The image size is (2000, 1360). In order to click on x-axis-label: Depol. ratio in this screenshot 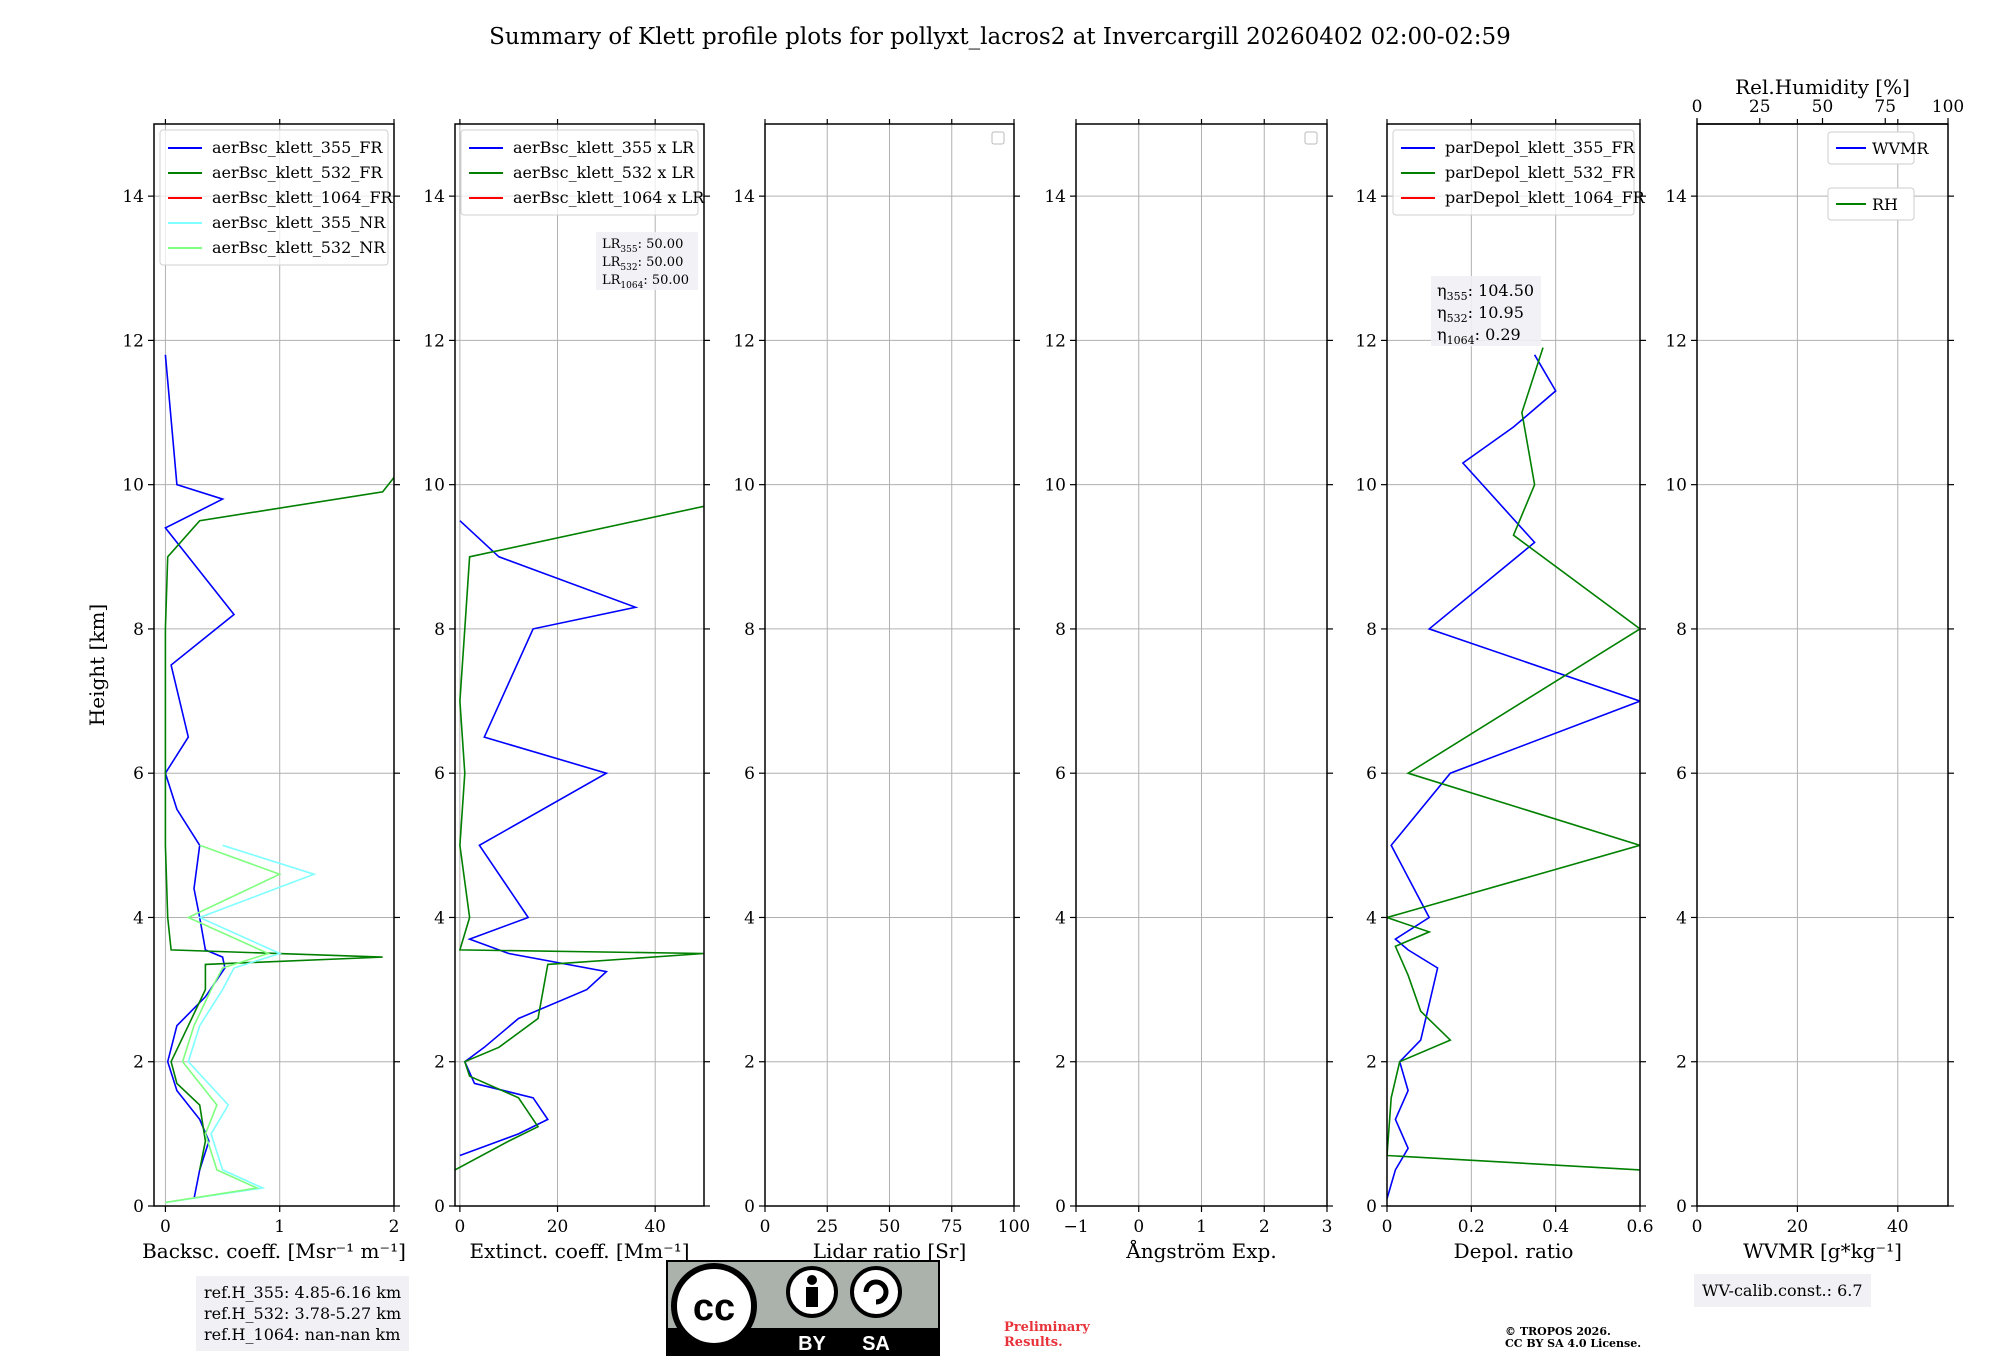, I will do `click(1514, 1251)`.